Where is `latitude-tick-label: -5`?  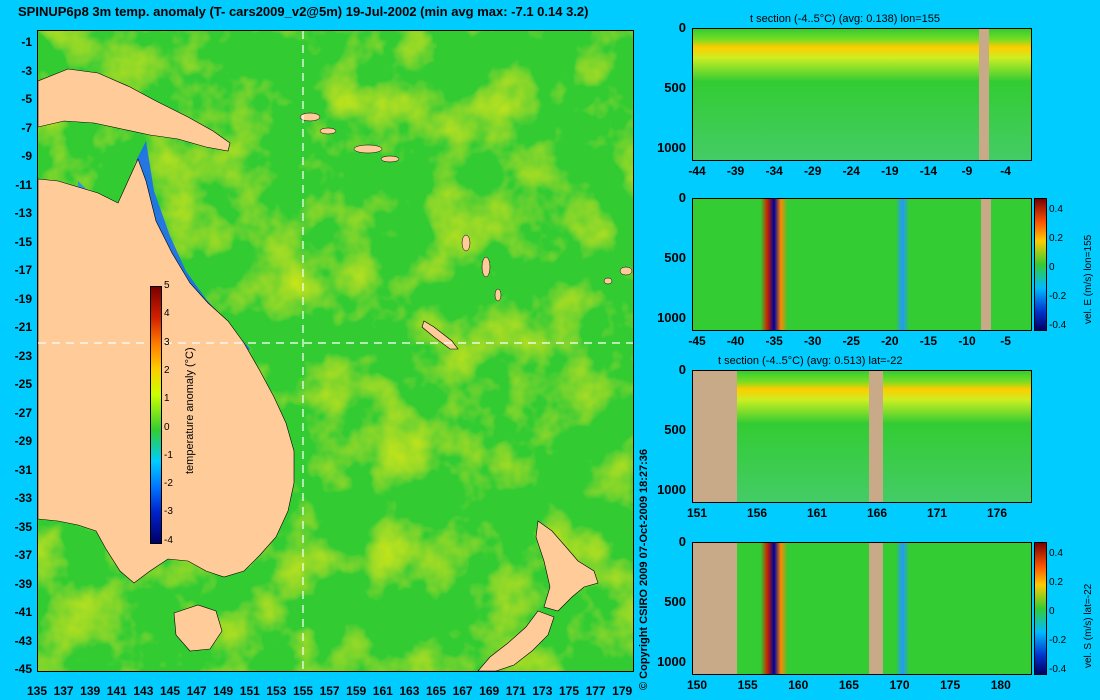 latitude-tick-label: -5 is located at coordinates (26, 99).